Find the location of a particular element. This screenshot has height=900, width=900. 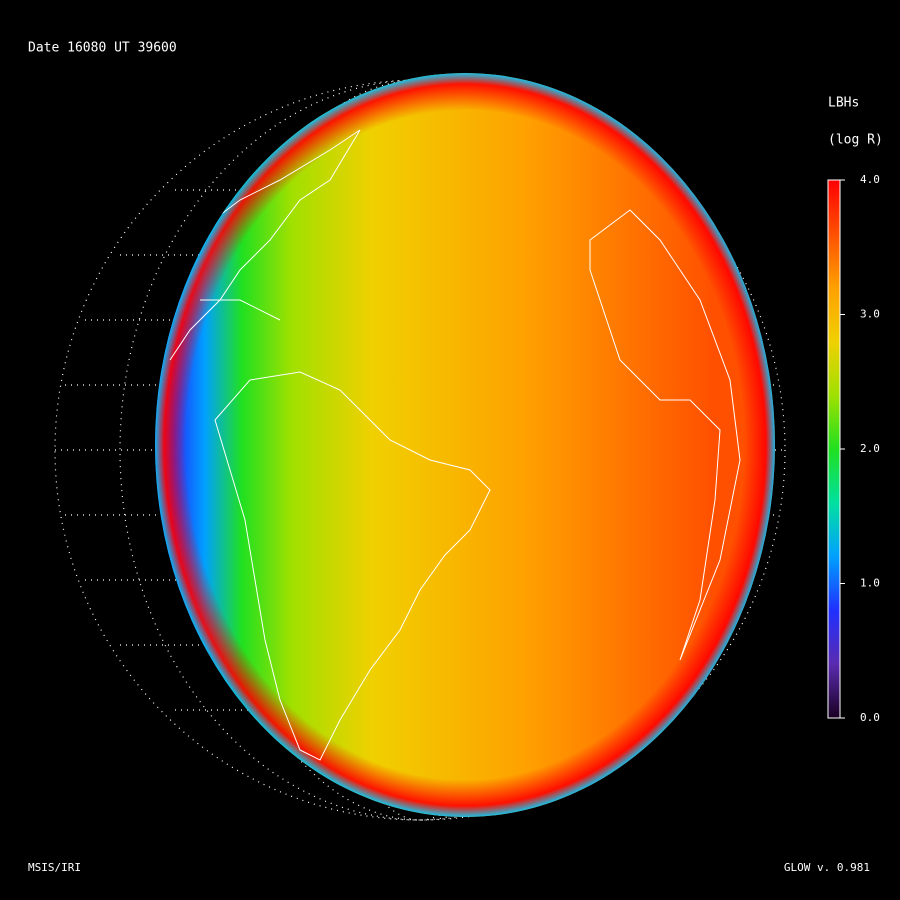

colorbar-title: LBHs is located at coordinates (843, 103).